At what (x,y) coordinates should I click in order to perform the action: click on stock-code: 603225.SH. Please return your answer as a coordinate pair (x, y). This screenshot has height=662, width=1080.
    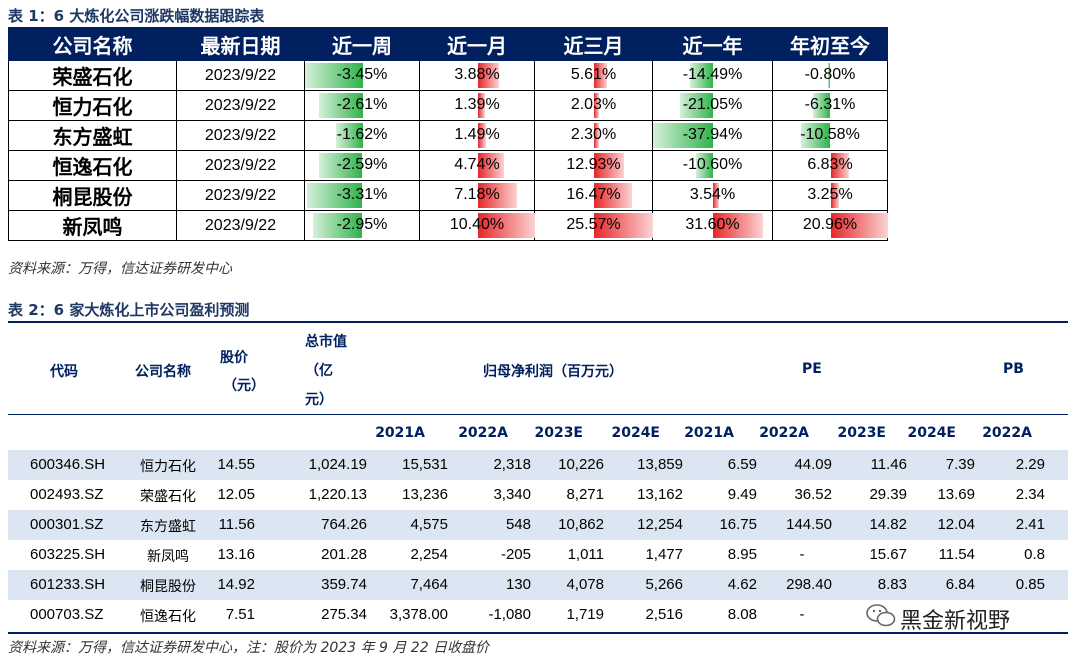
    Looking at the image, I should click on (68, 554).